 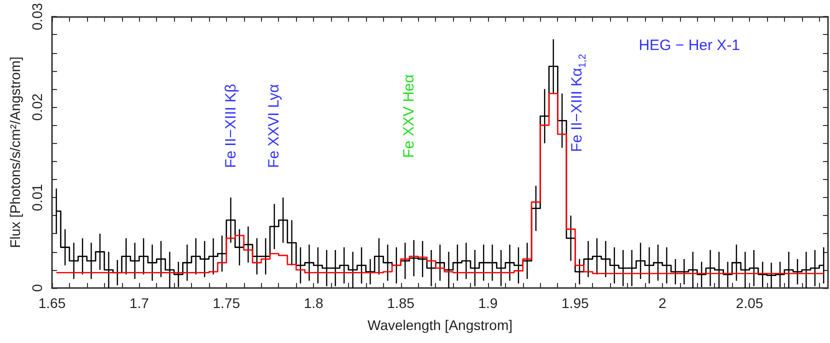 I want to click on y-tick-label: 0.03, so click(x=37, y=16).